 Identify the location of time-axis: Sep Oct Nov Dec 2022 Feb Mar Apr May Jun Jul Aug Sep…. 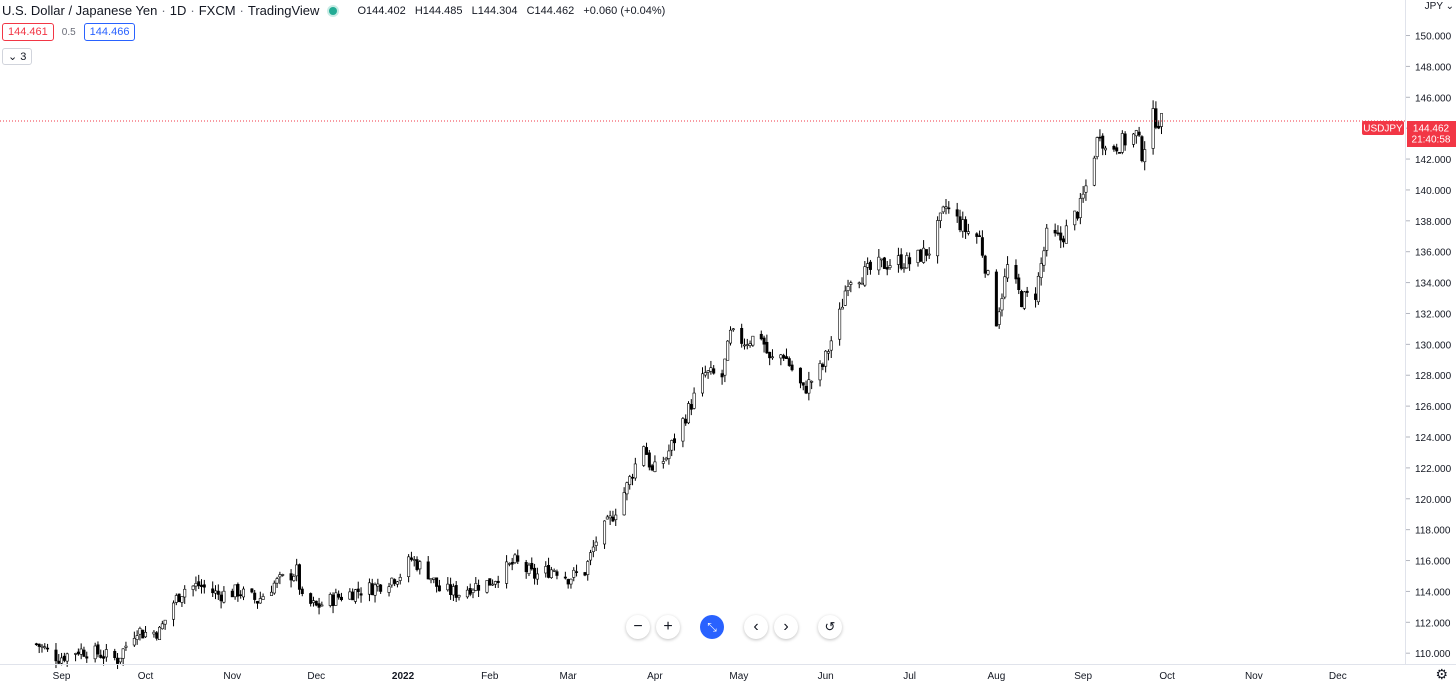
(700, 676).